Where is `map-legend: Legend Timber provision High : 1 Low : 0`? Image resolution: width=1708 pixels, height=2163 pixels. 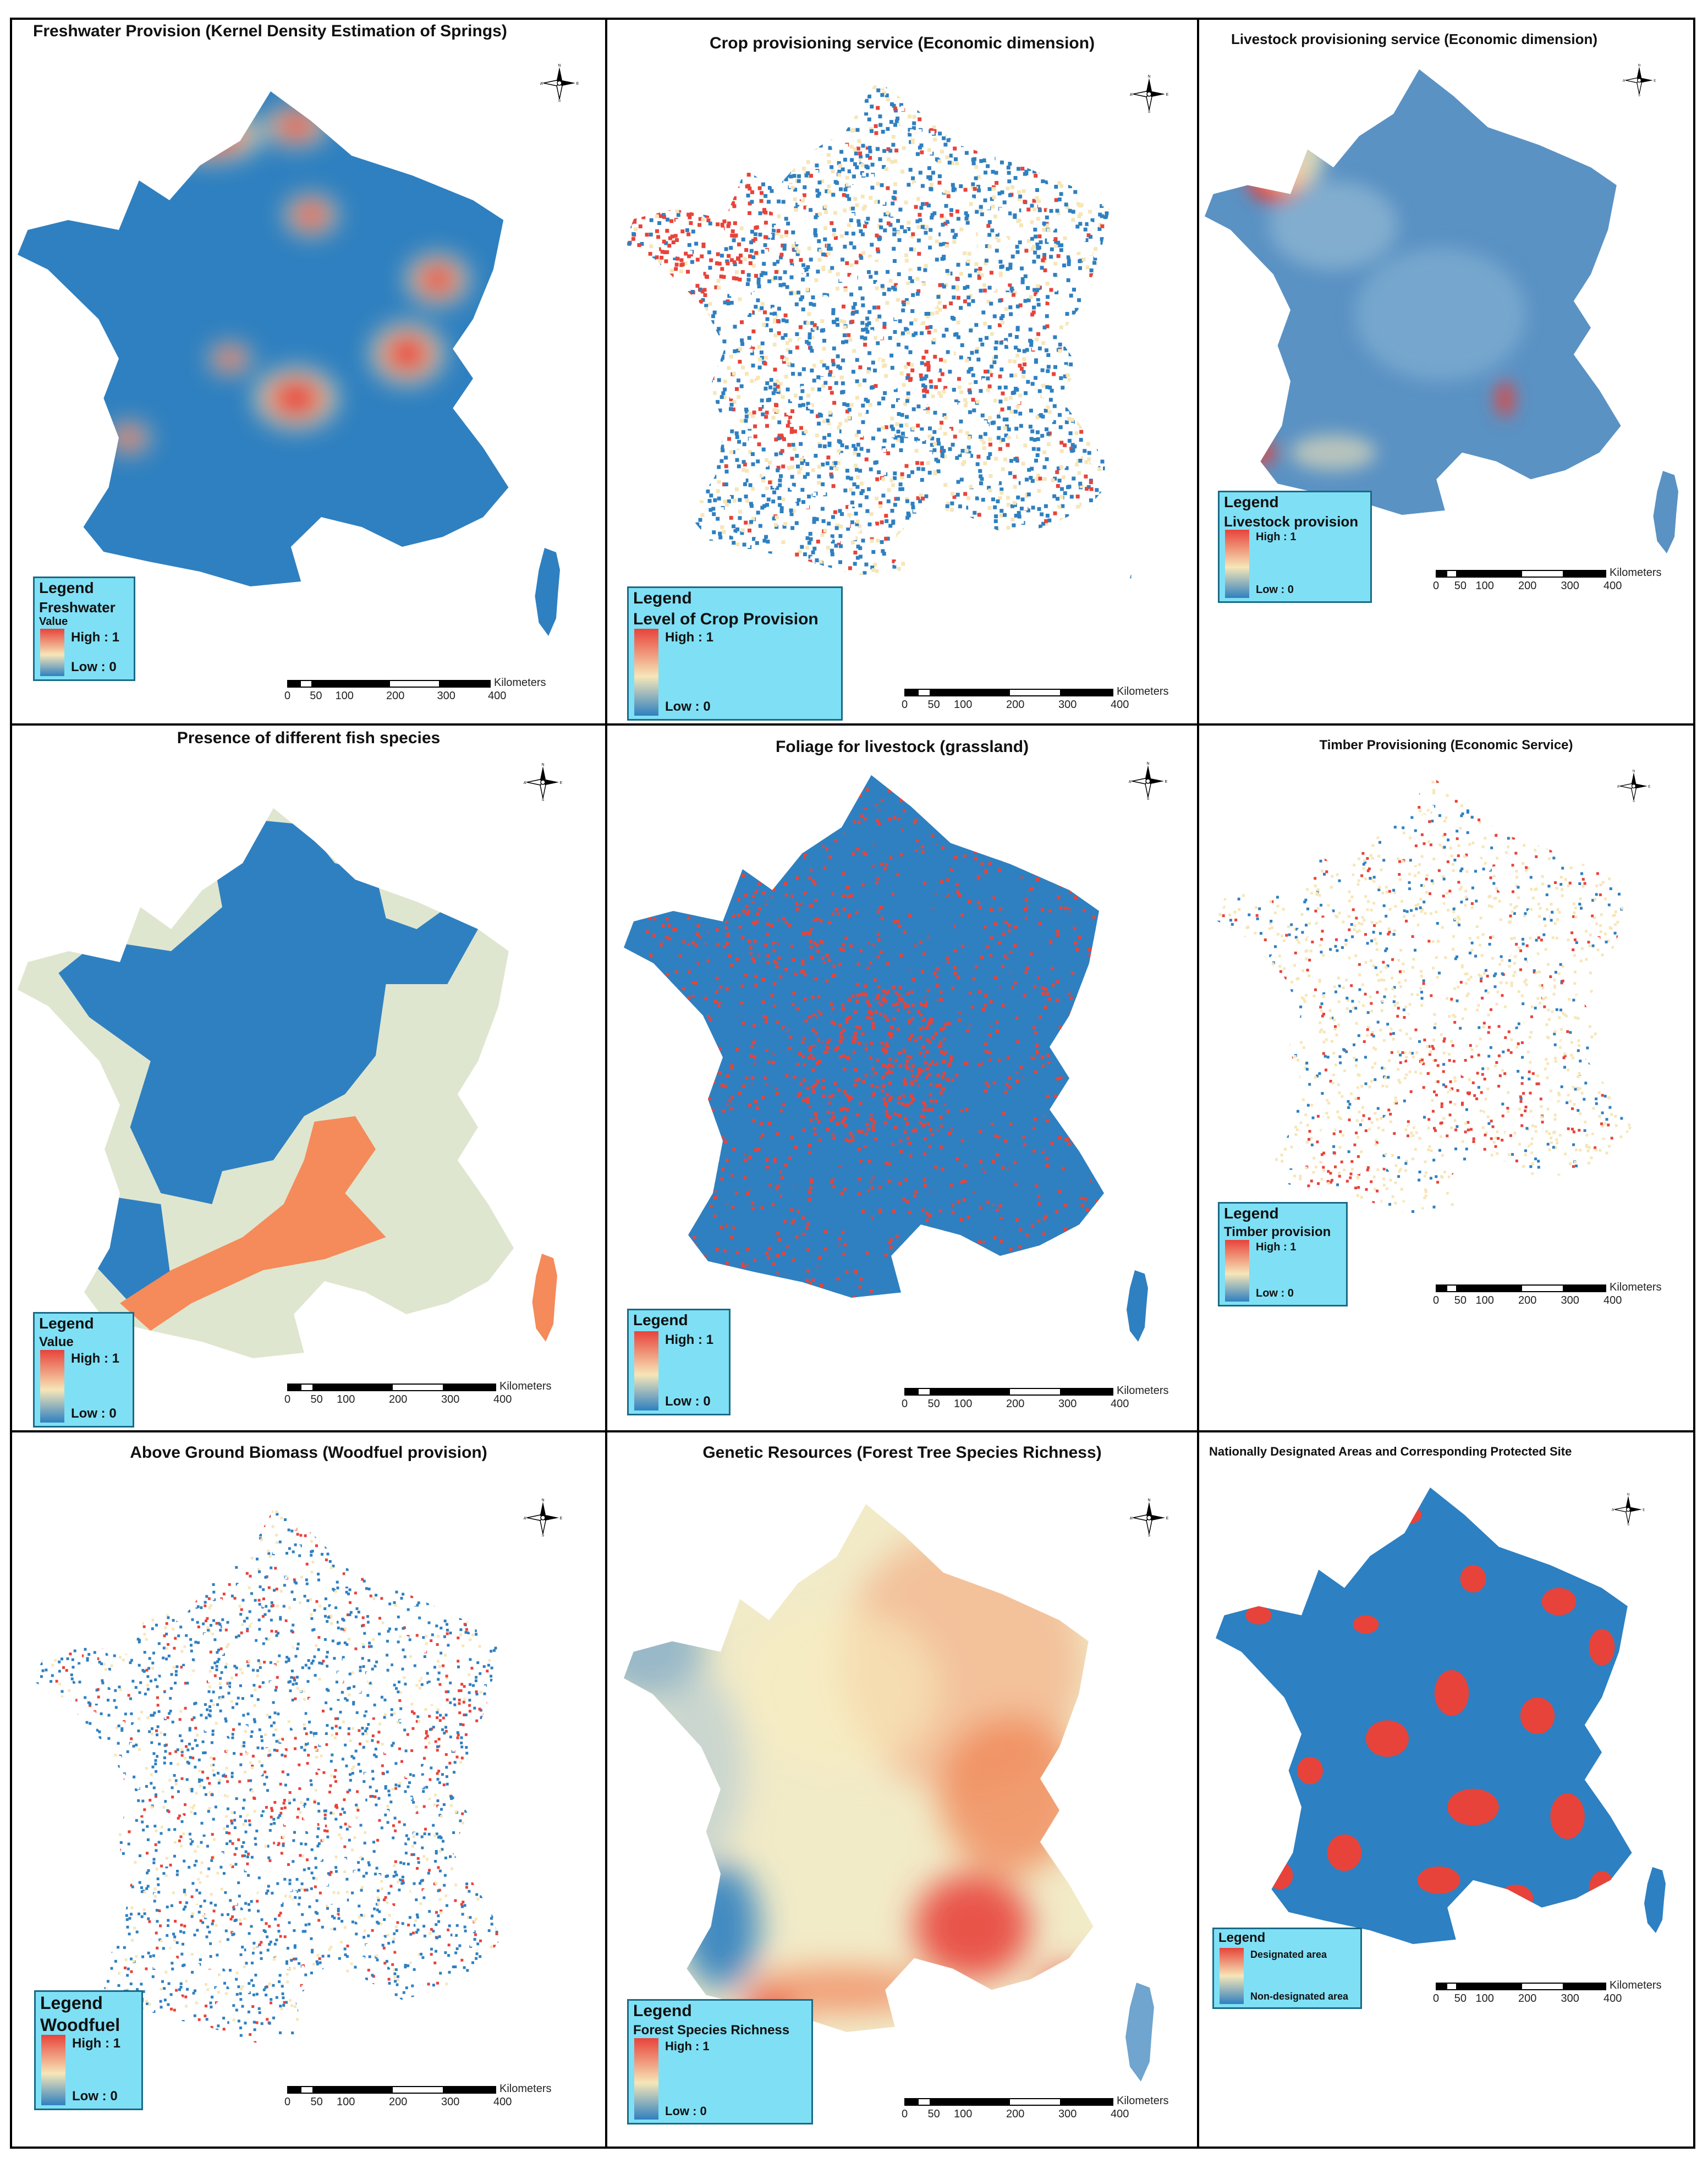 map-legend: Legend Timber provision High : 1 Low : 0 is located at coordinates (1283, 1254).